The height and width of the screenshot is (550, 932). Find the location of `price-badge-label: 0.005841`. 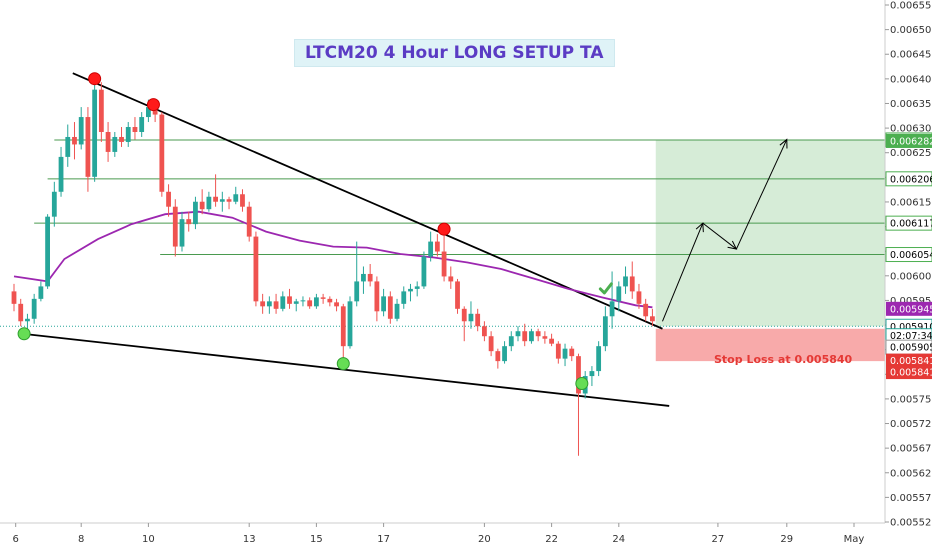

price-badge-label: 0.005841 is located at coordinates (911, 373).